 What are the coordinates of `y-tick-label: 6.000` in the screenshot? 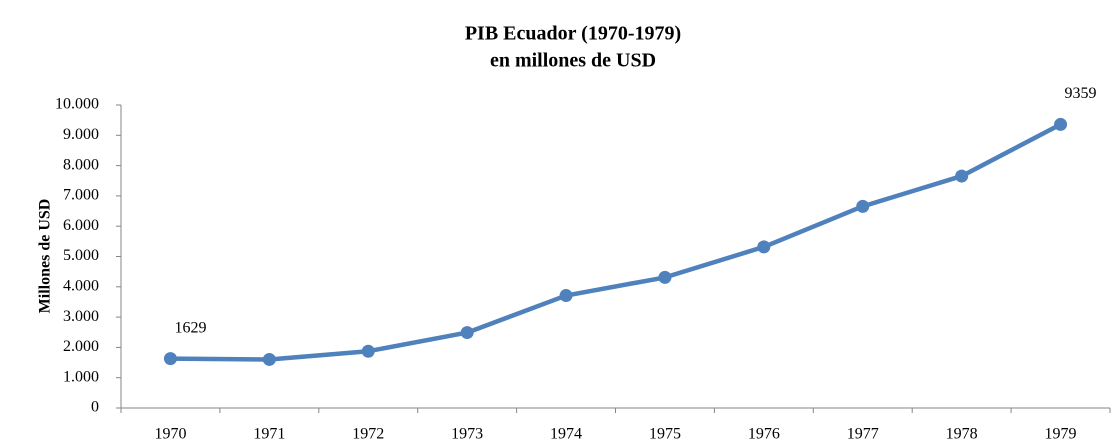 It's located at (81, 225).